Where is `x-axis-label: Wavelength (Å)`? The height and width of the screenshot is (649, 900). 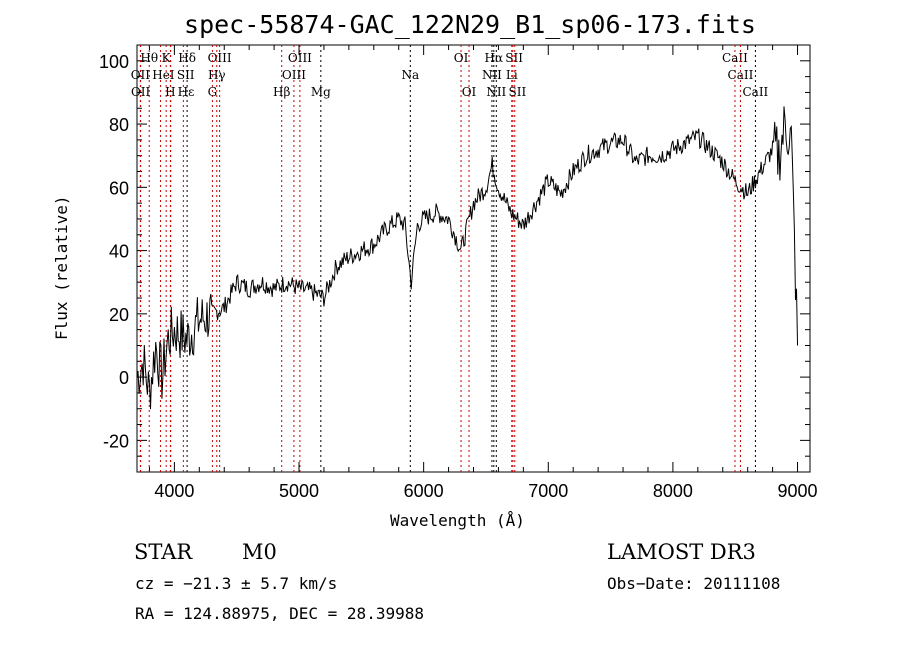 x-axis-label: Wavelength (Å) is located at coordinates (457, 520).